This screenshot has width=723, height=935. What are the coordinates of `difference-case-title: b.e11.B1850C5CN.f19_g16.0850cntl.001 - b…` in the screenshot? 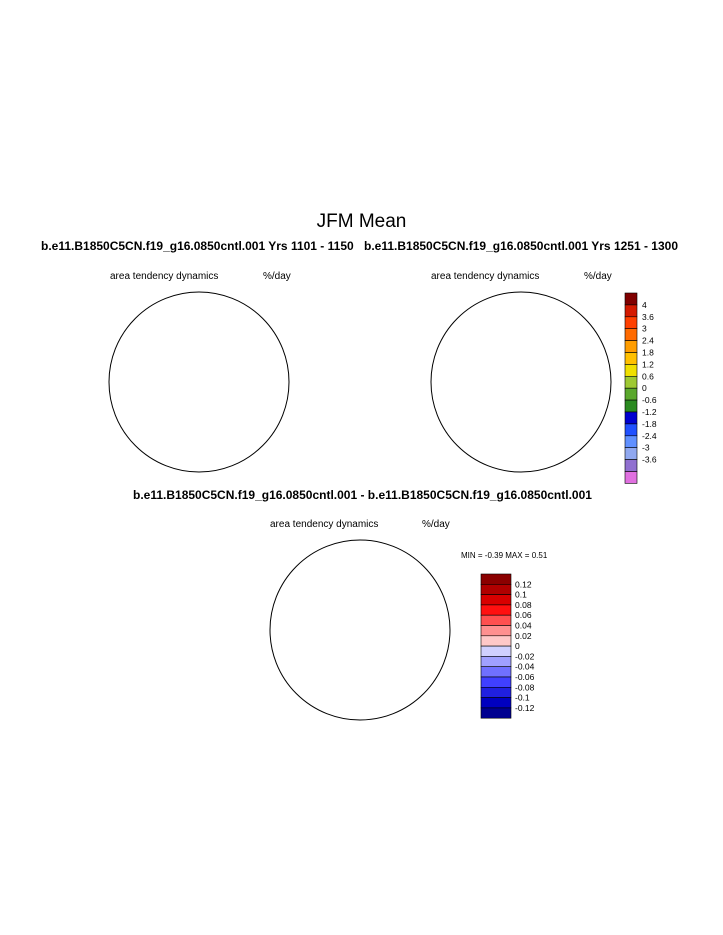 It's located at (362, 495).